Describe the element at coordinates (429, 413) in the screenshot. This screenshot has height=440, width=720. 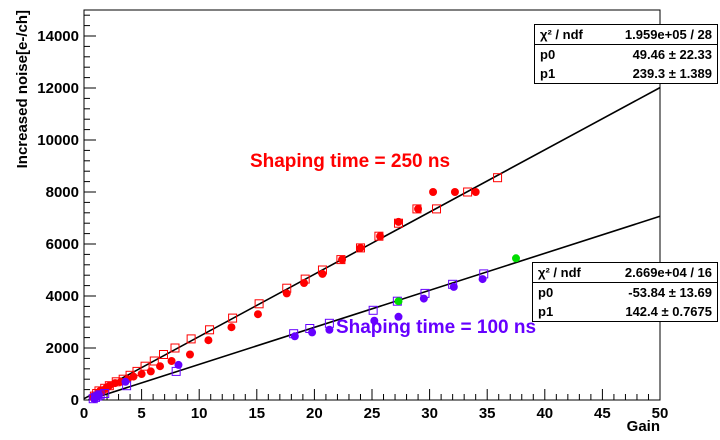
I see `x-tick-label: 30` at that location.